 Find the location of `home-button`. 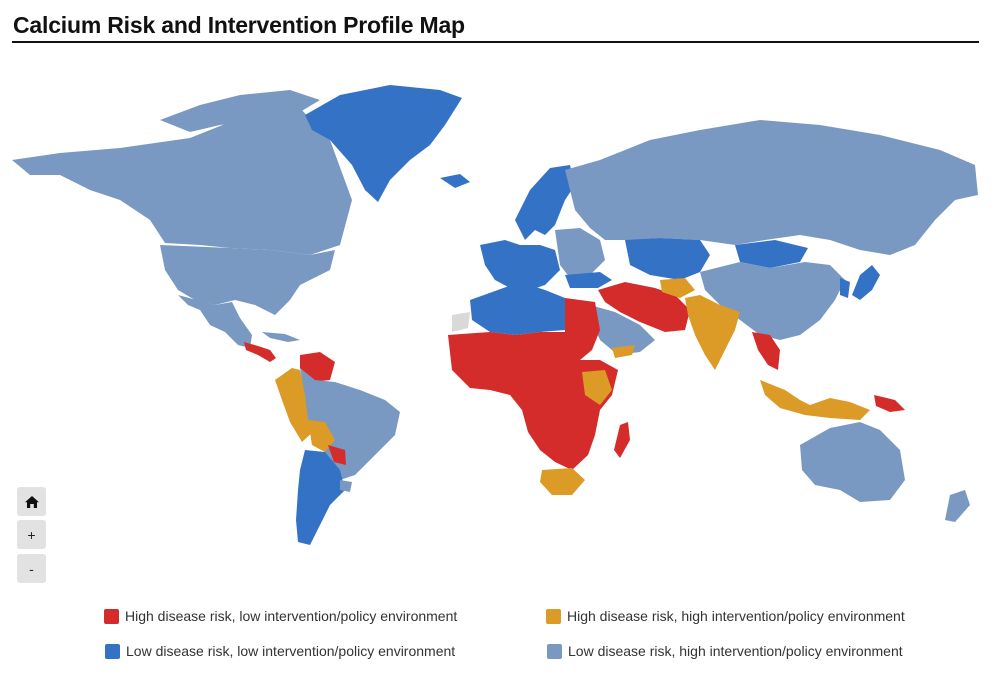

home-button is located at coordinates (31, 501).